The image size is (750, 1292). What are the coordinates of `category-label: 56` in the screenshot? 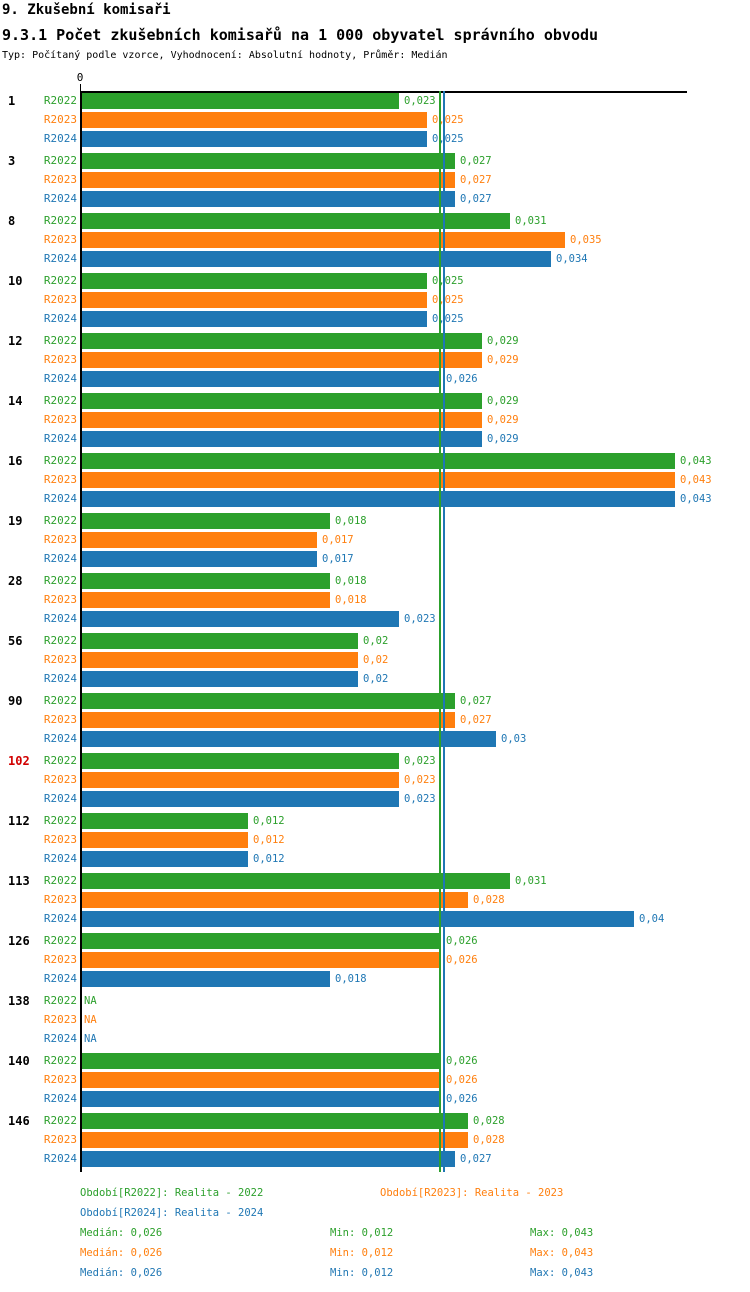 It's located at (15, 641).